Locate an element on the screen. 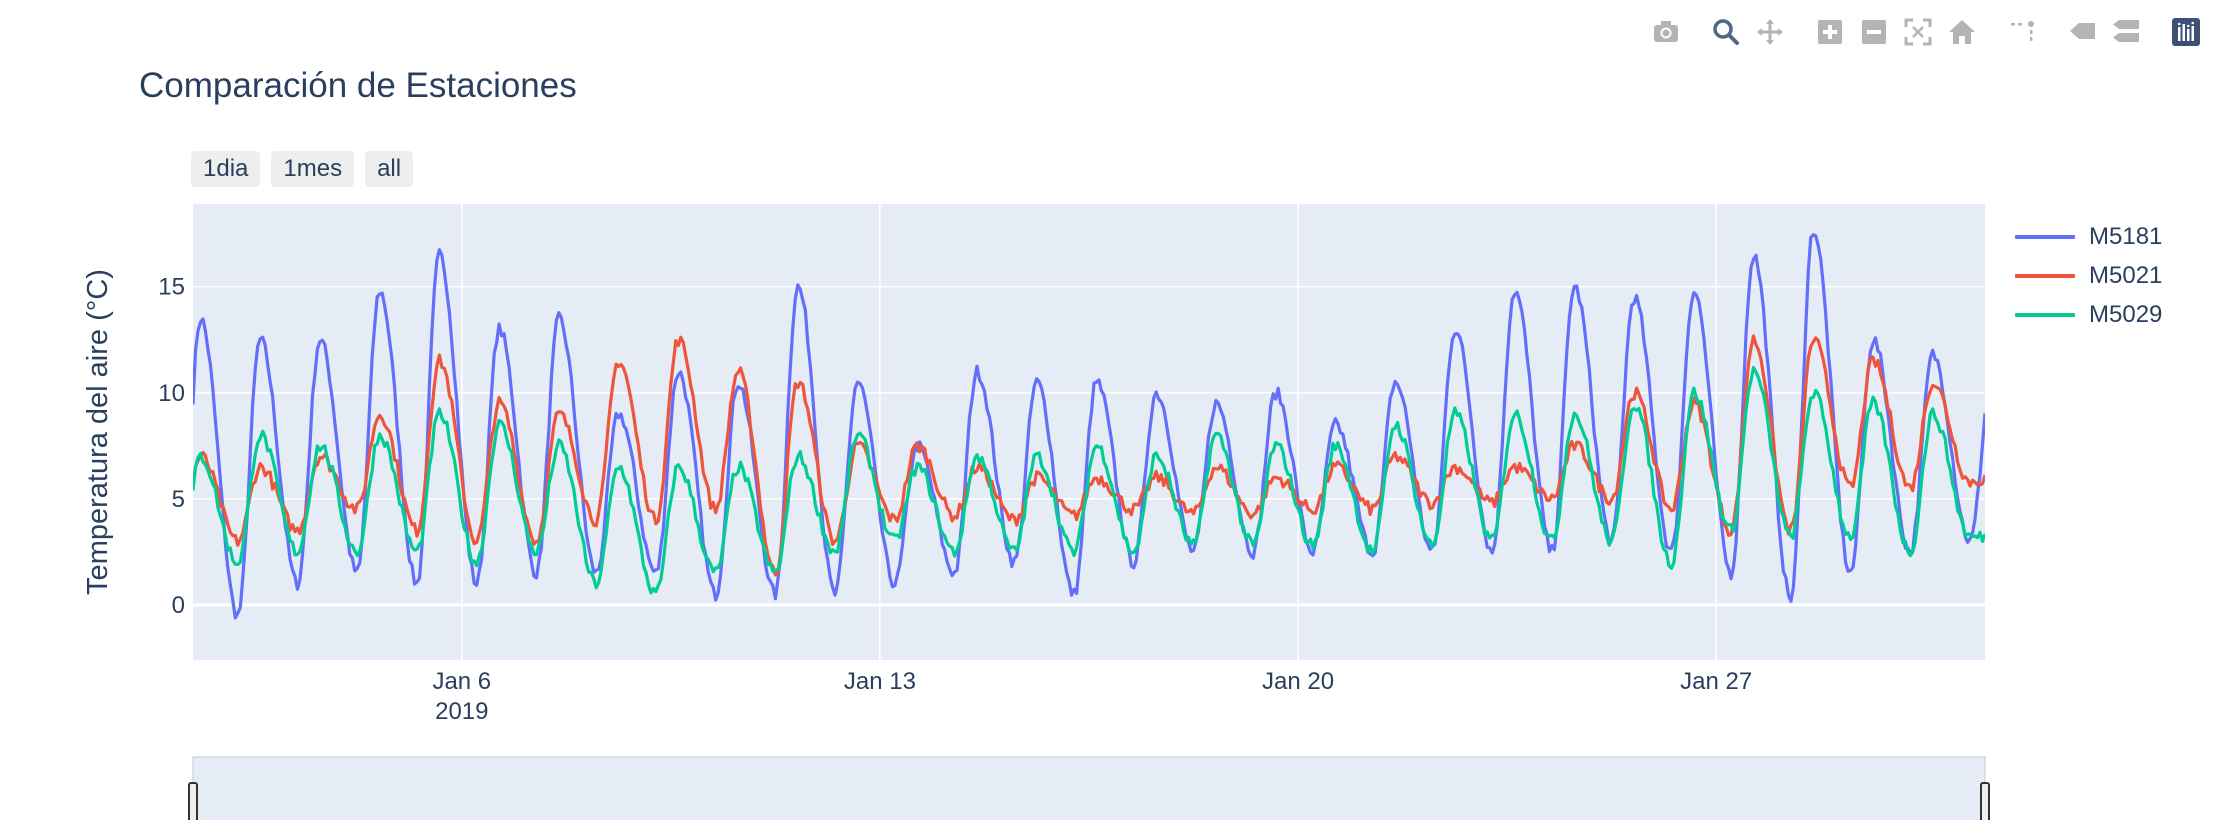  x-tick-label: Jan 27 is located at coordinates (1716, 681).